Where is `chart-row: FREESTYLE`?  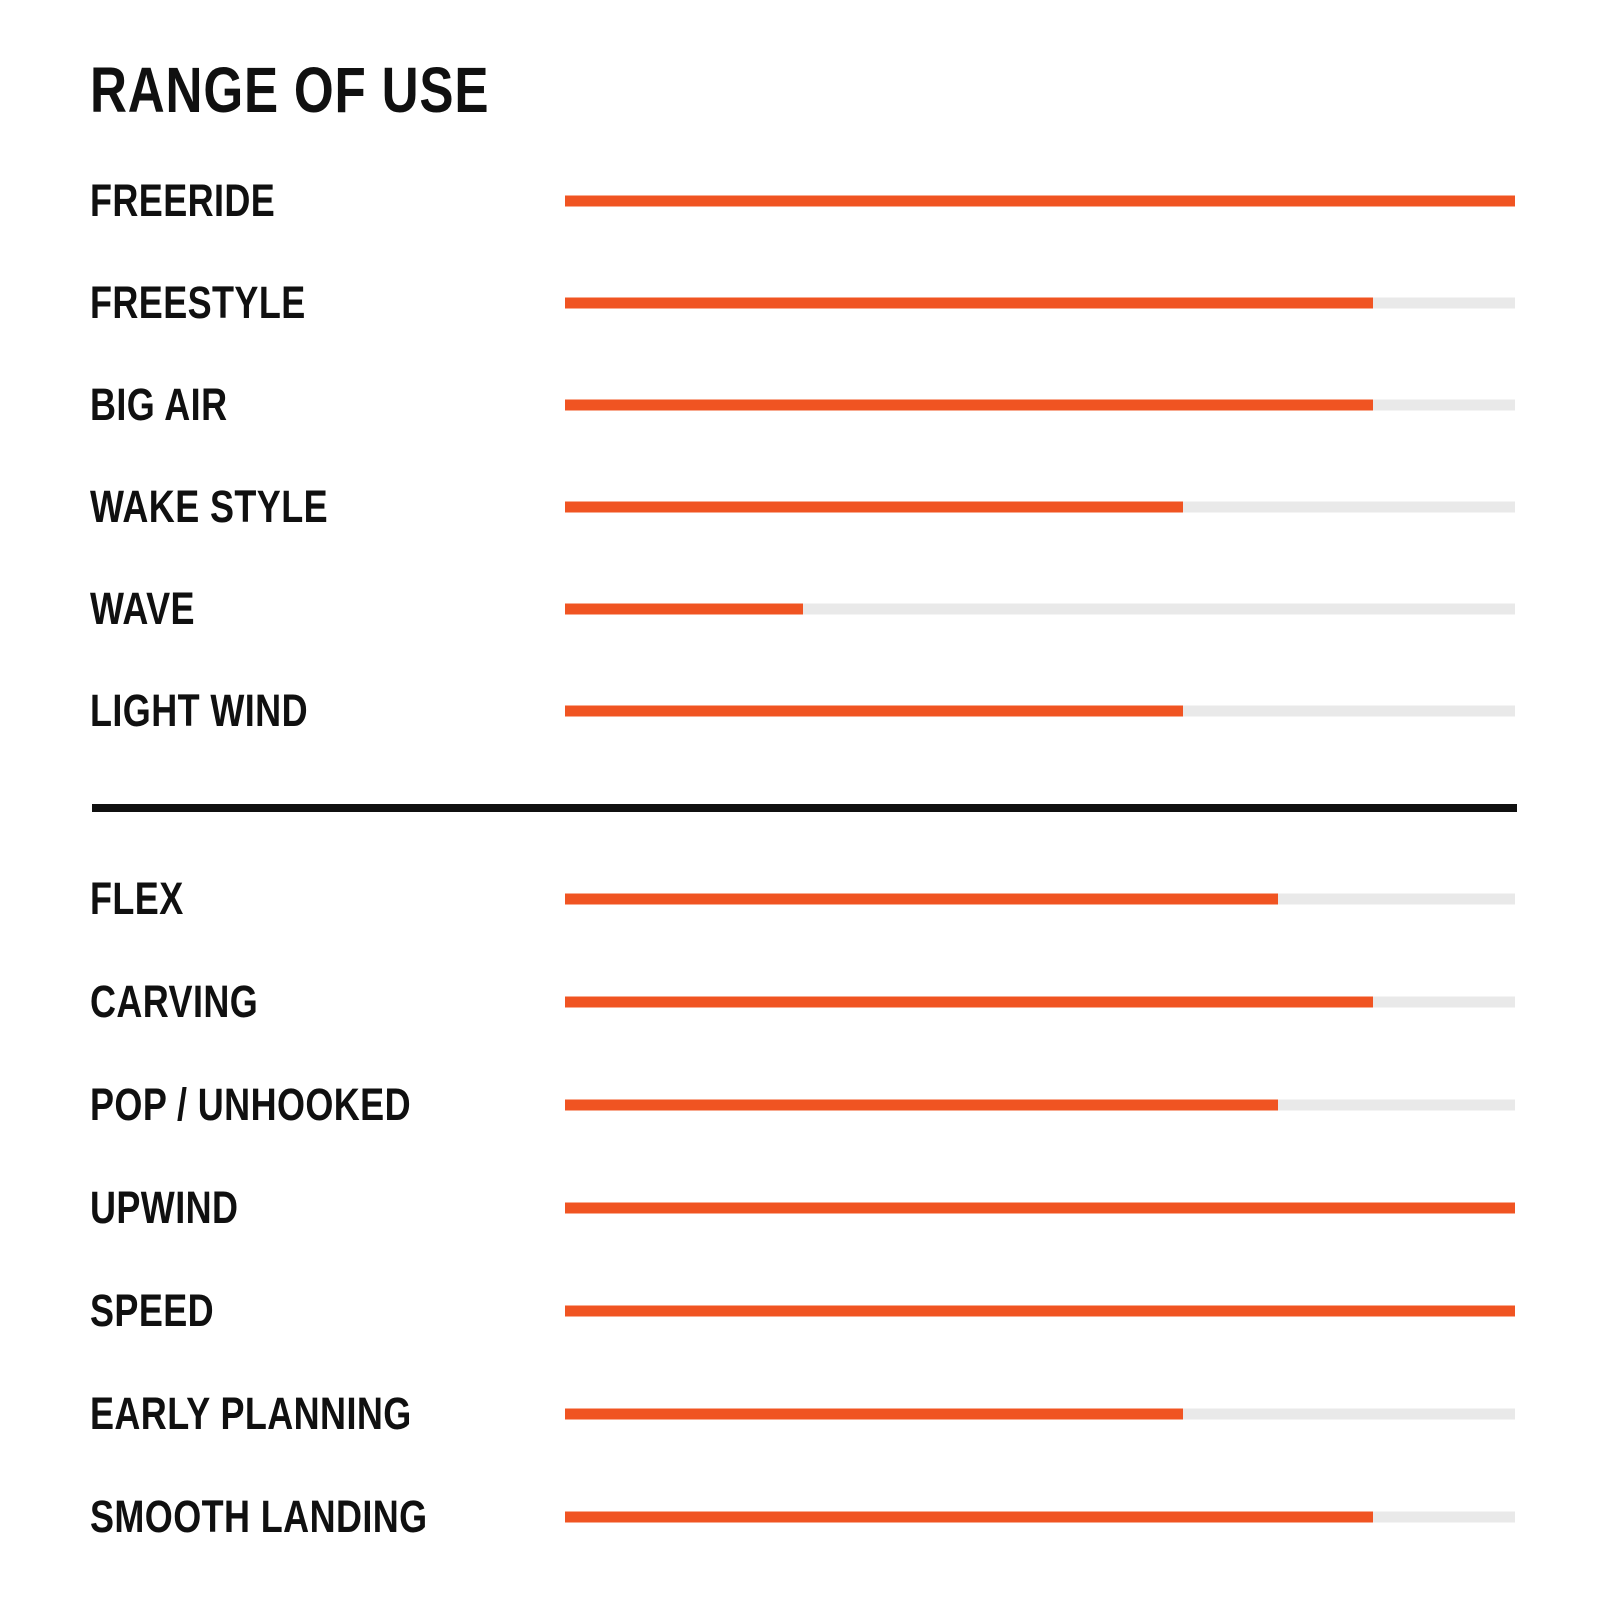 chart-row: FREESTYLE is located at coordinates (800, 303).